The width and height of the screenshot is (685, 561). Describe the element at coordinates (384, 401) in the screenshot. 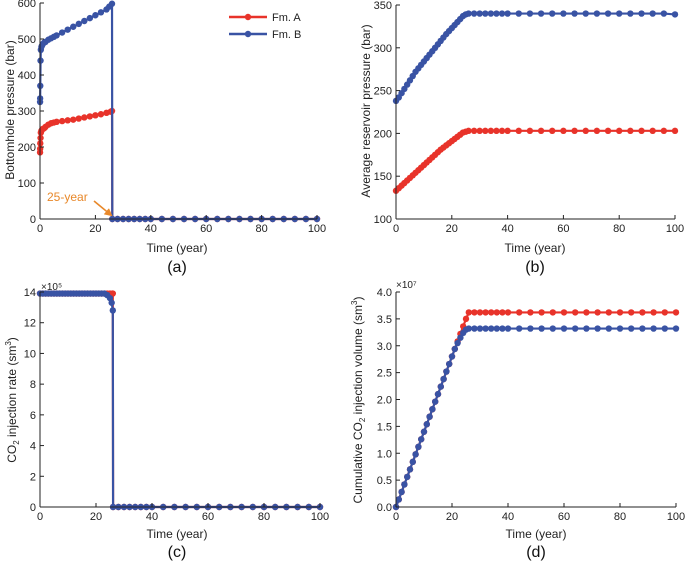

I see `y-tick-label: 2.0` at that location.